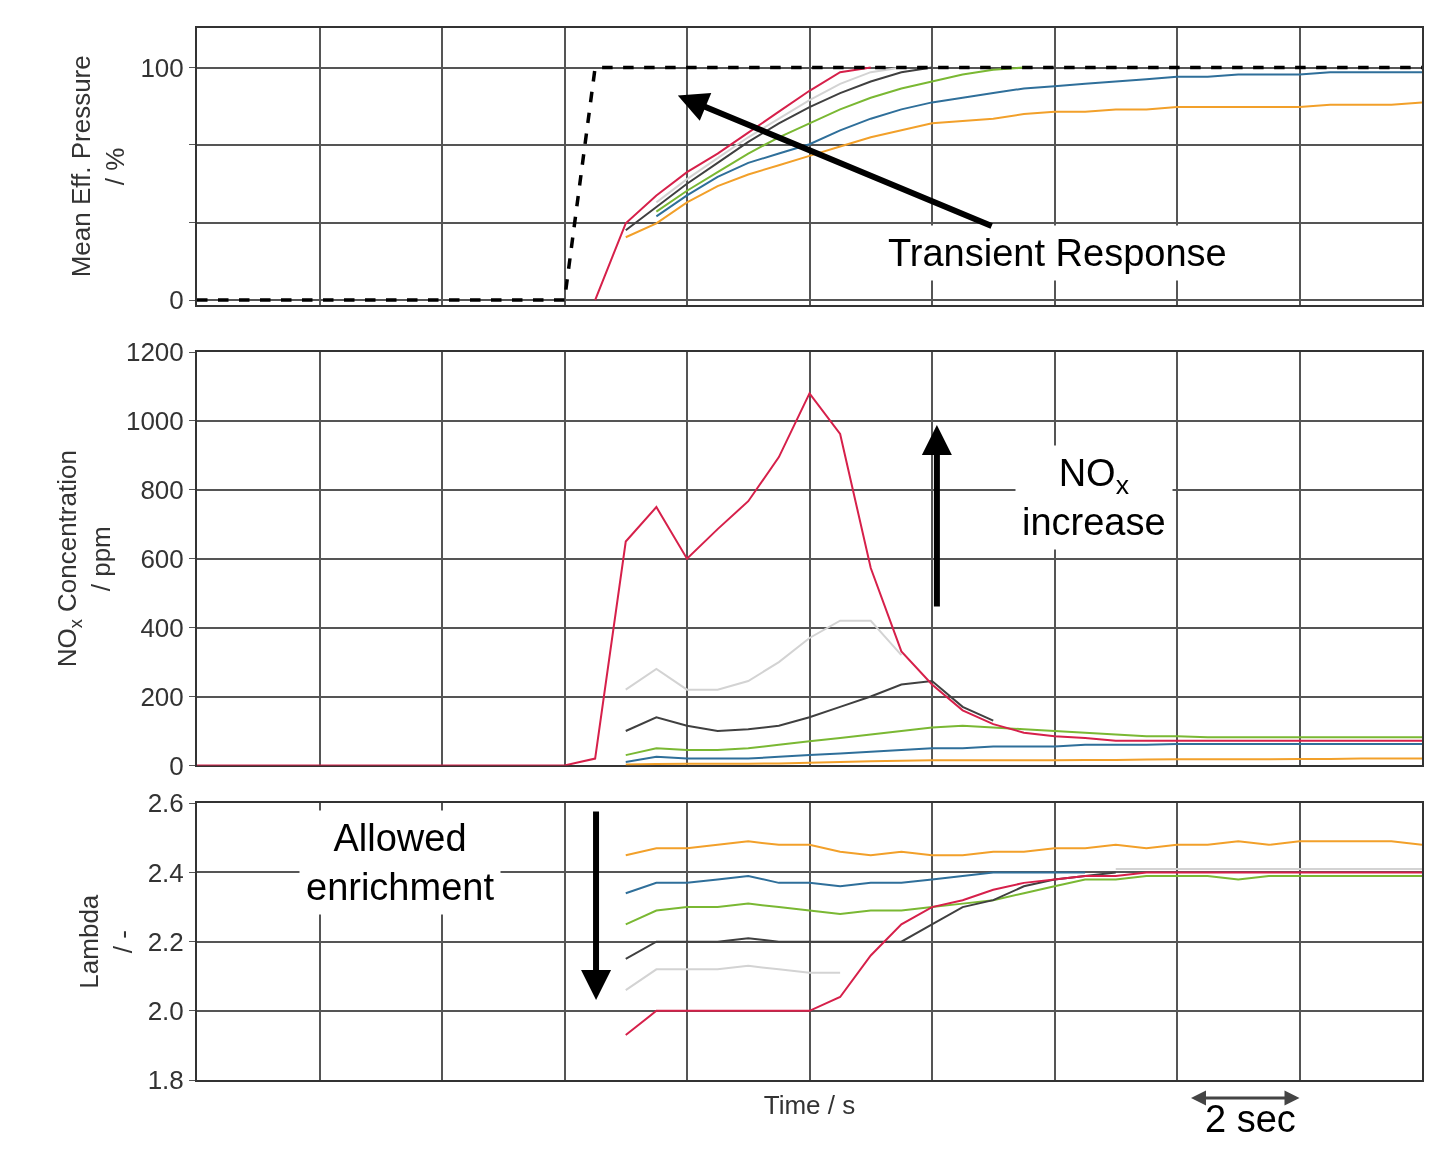 This screenshot has width=1435, height=1171. Describe the element at coordinates (1250, 1119) in the screenshot. I see `text: 2 sec` at that location.